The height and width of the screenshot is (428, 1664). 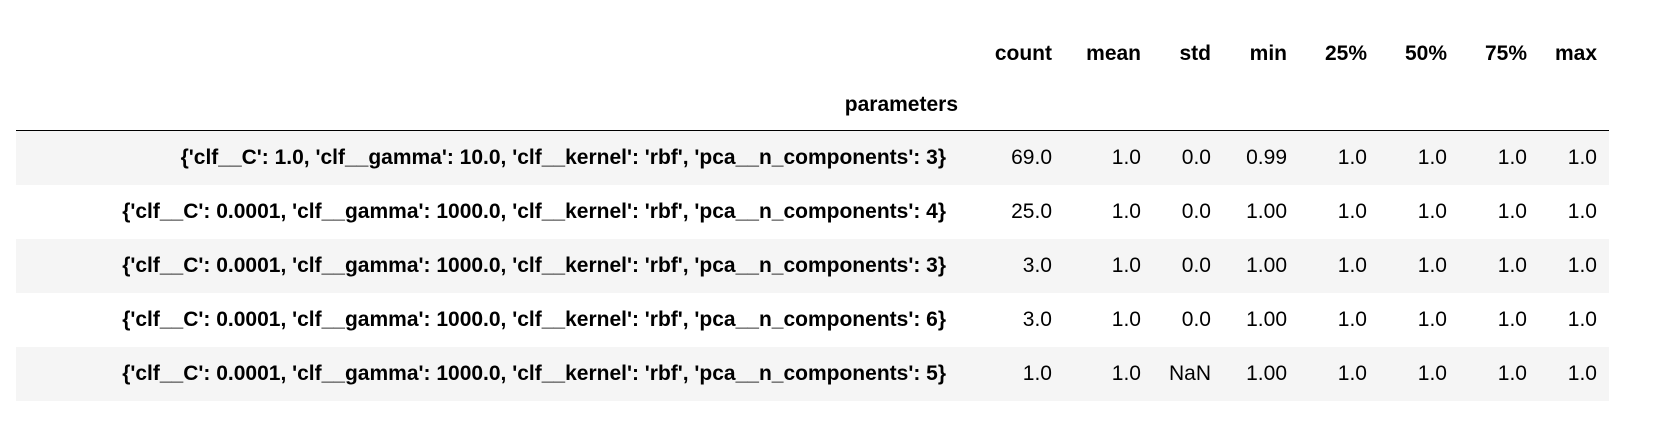 What do you see at coordinates (812, 105) in the screenshot?
I see `index-name-row: parameters` at bounding box center [812, 105].